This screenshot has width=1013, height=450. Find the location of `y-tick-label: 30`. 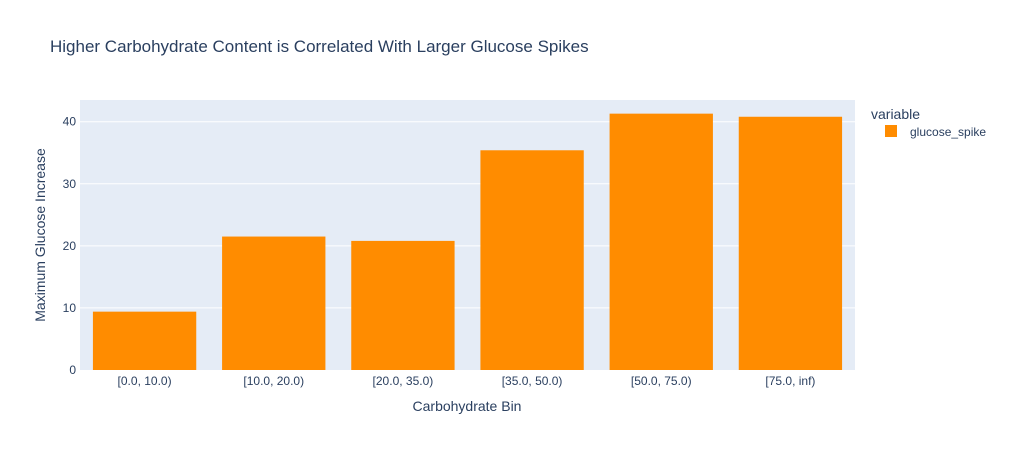

y-tick-label: 30 is located at coordinates (70, 184).